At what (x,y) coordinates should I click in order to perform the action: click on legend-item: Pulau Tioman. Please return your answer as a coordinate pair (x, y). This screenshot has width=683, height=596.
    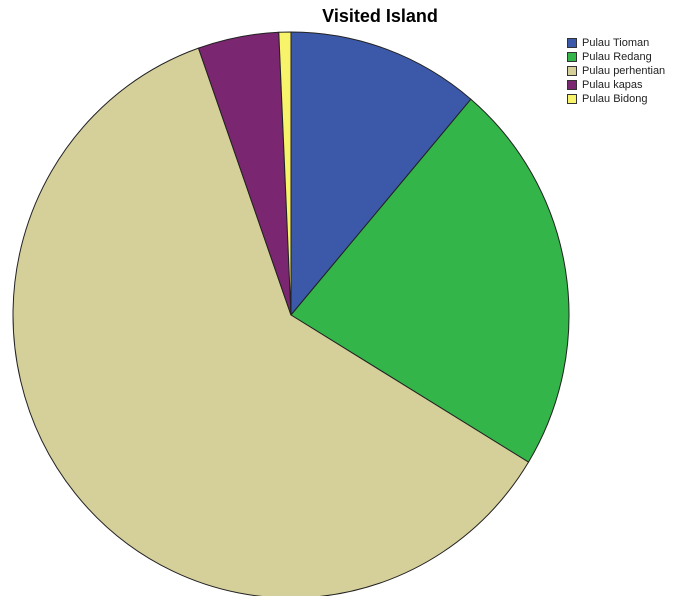
    Looking at the image, I should click on (616, 43).